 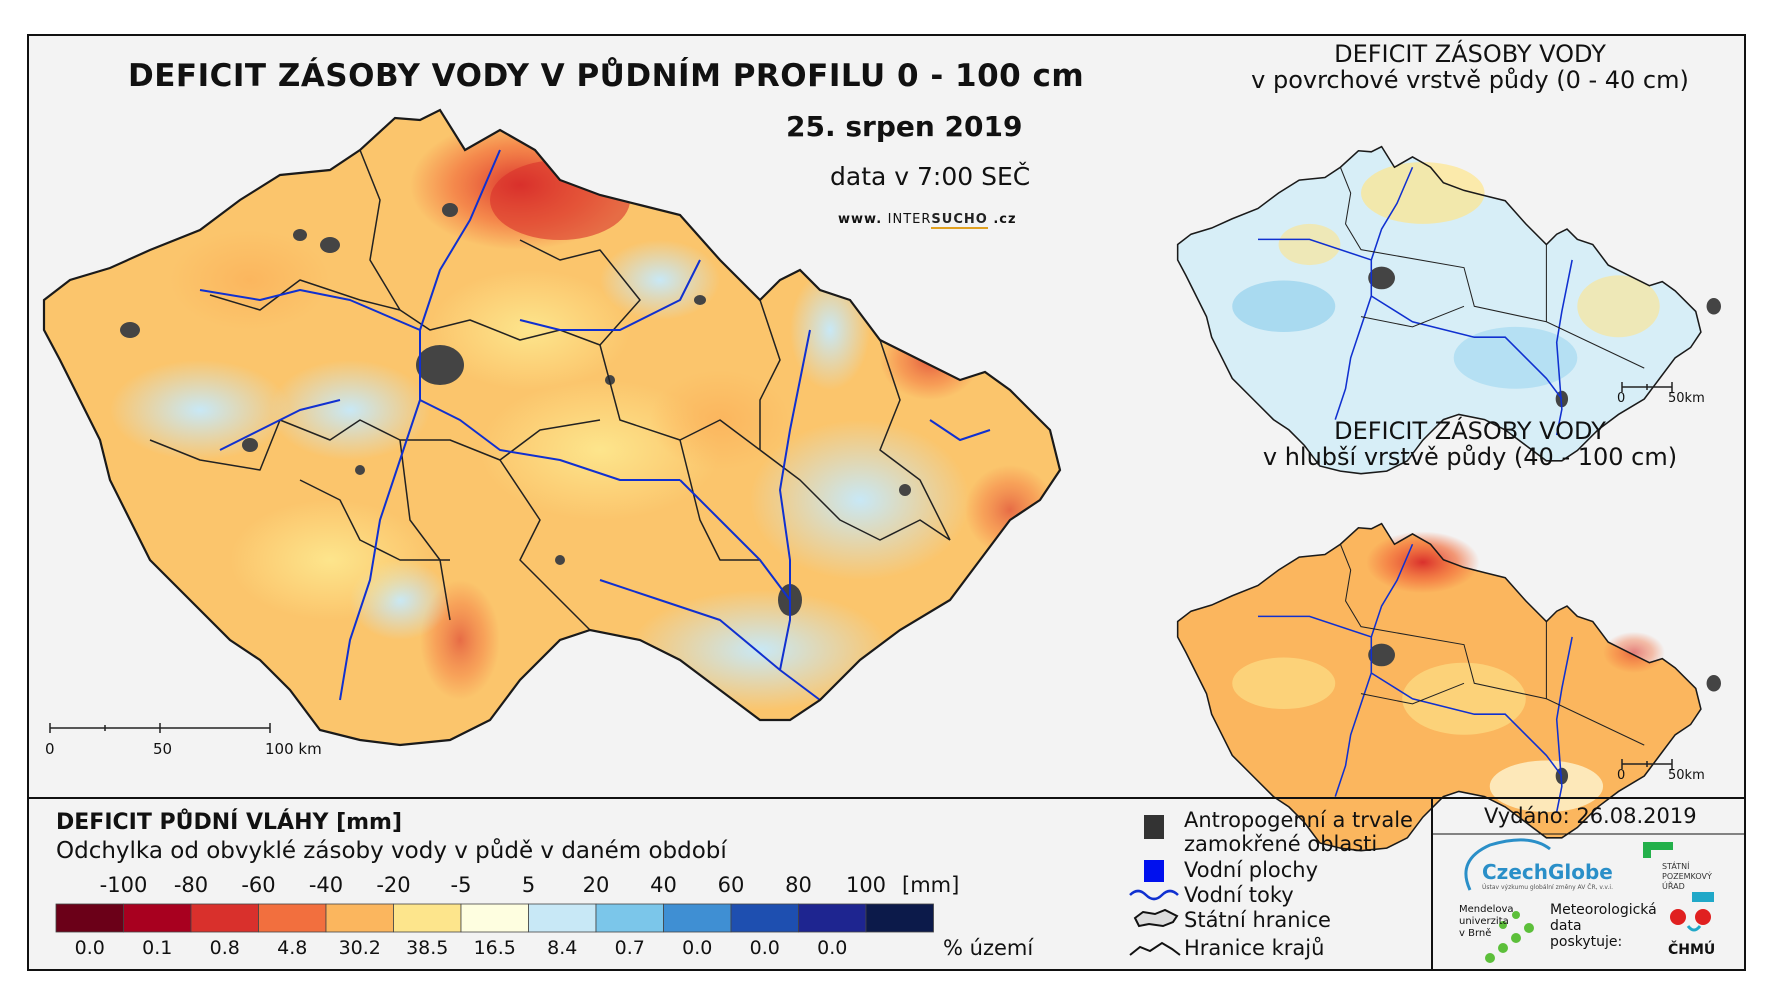 What do you see at coordinates (1154, 895) in the screenshot?
I see `river-symbol` at bounding box center [1154, 895].